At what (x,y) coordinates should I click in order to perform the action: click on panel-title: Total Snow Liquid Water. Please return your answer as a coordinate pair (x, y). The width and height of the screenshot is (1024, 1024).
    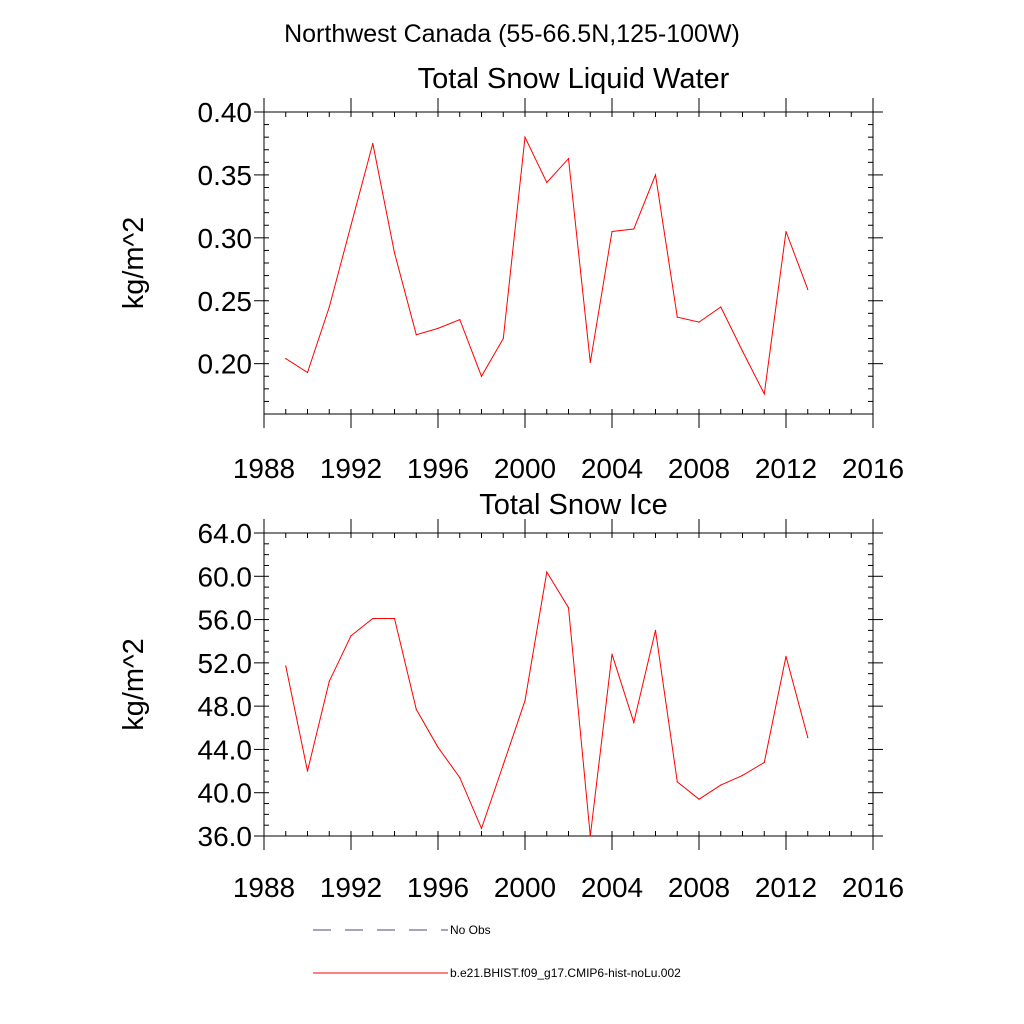
    Looking at the image, I should click on (574, 79).